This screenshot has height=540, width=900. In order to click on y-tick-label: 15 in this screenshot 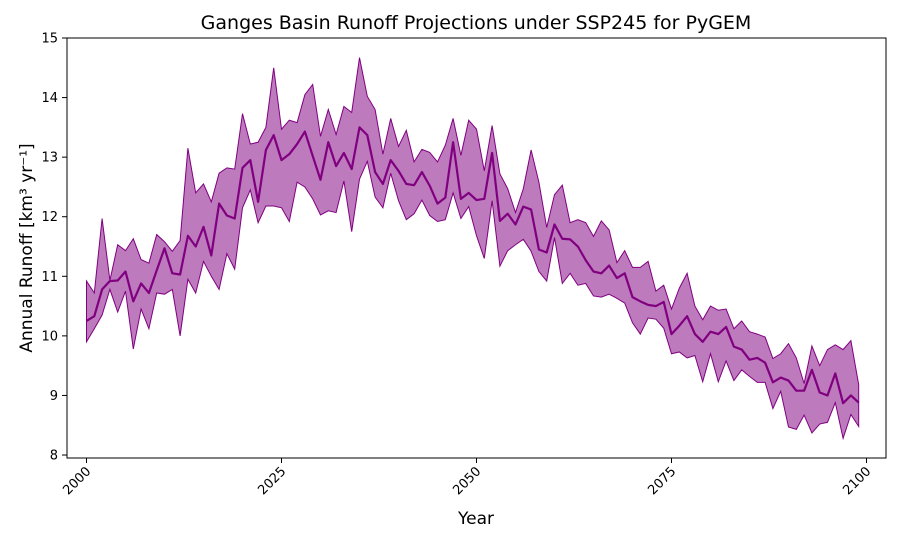, I will do `click(49, 39)`.